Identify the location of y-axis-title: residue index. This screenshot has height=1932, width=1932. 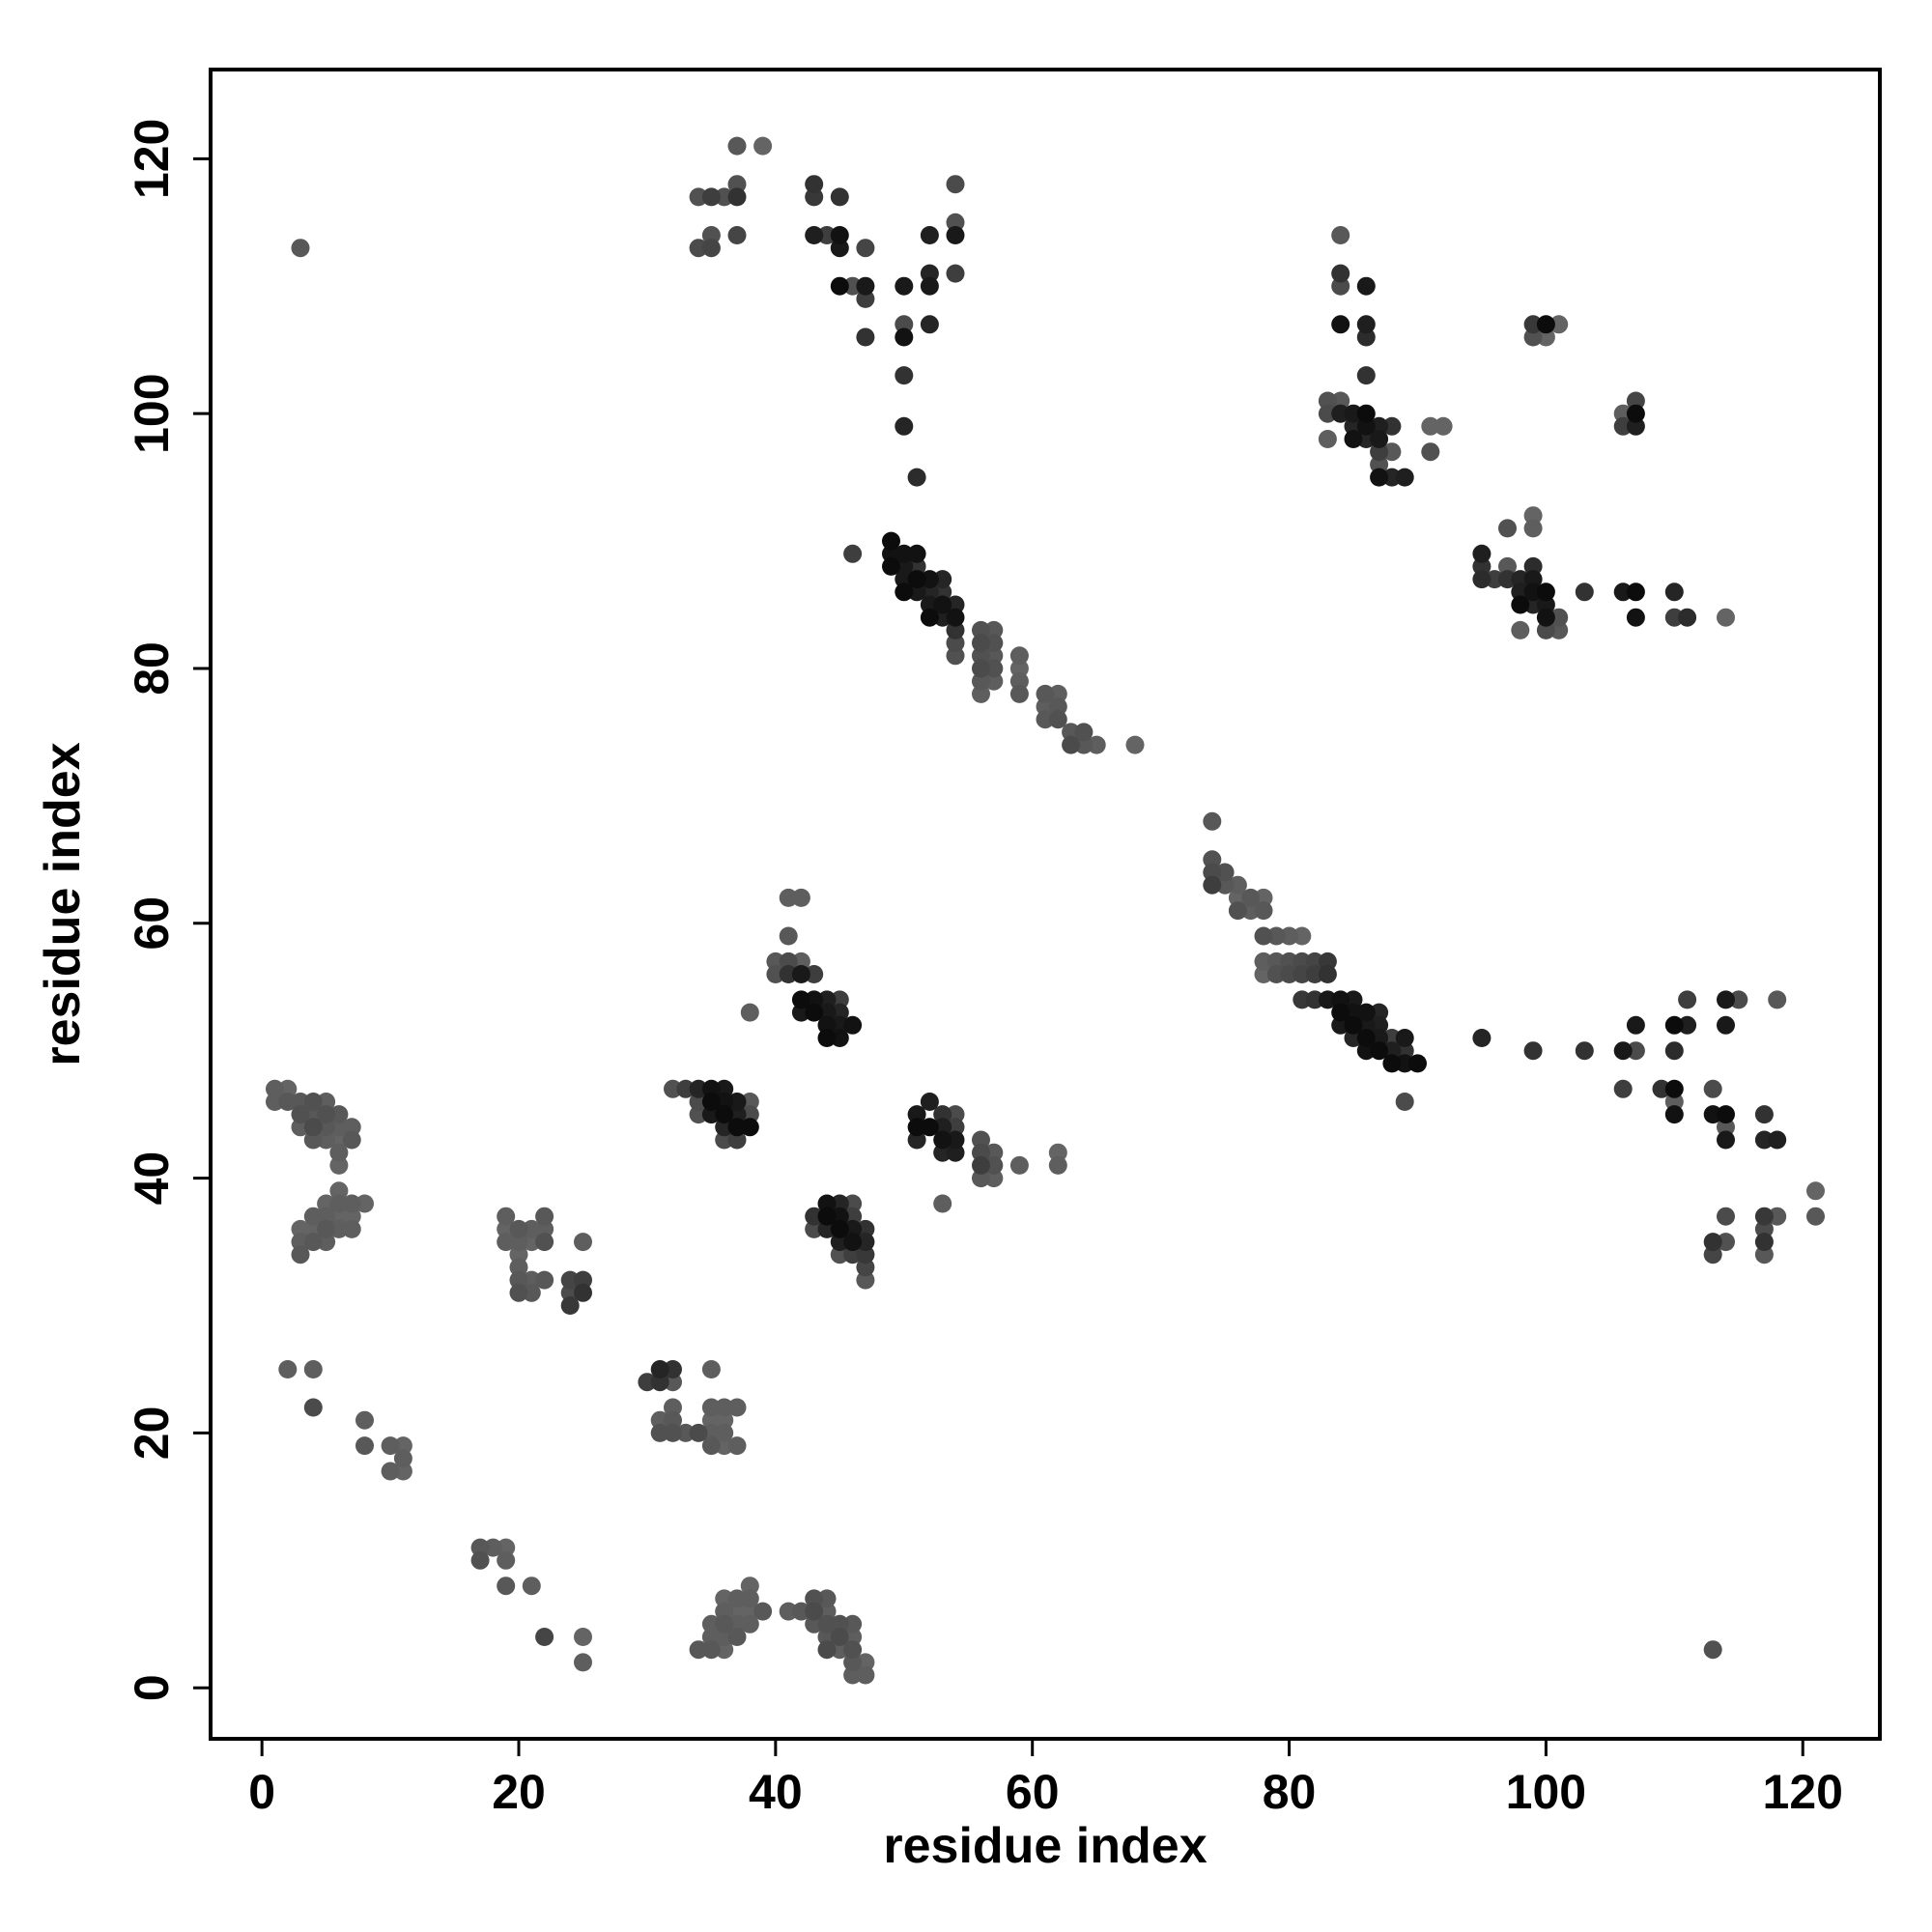
(63, 903).